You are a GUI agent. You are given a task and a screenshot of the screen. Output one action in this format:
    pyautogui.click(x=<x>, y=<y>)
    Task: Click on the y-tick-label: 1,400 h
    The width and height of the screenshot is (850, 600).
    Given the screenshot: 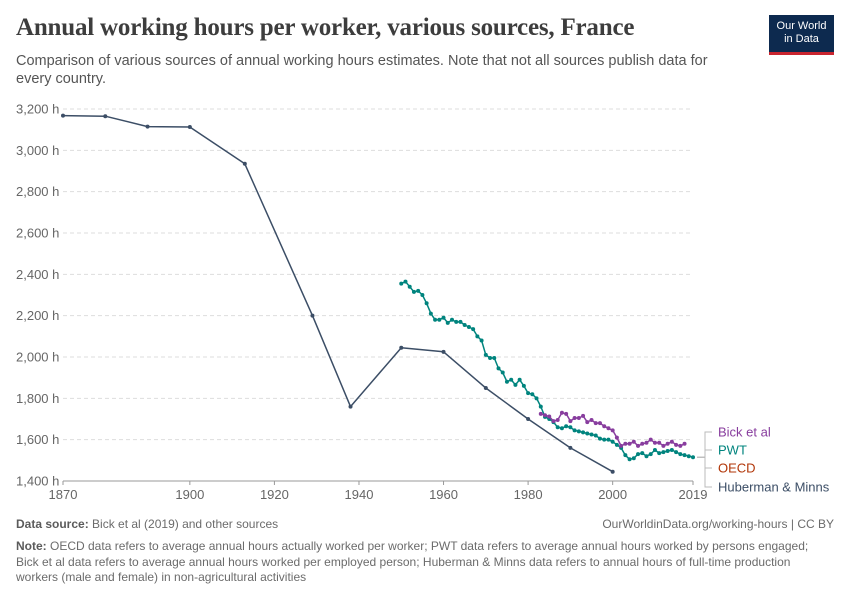 What is the action you would take?
    pyautogui.click(x=37, y=481)
    